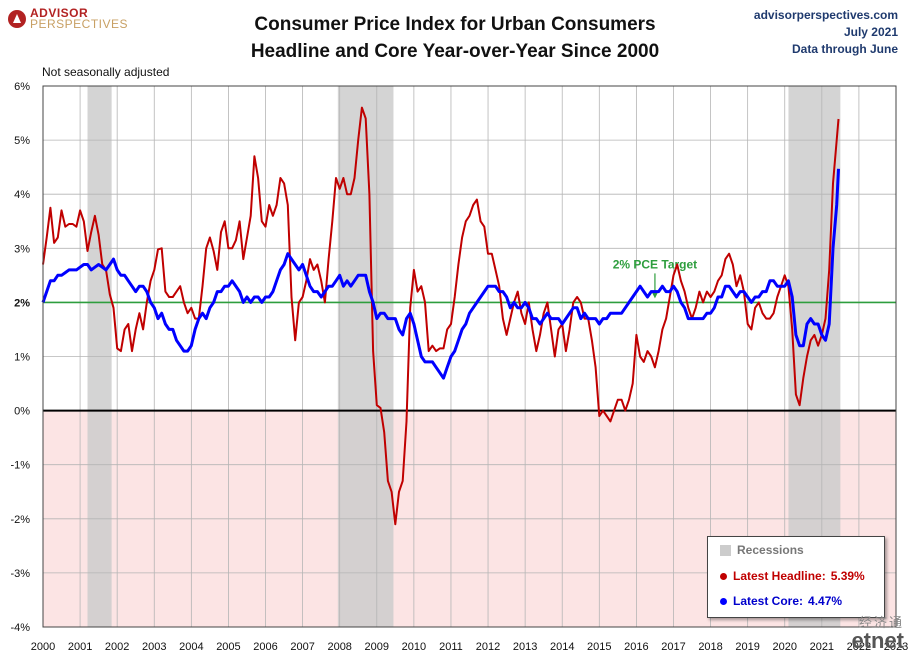  Describe the element at coordinates (859, 647) in the screenshot. I see `x-tick-label: 2022` at that location.